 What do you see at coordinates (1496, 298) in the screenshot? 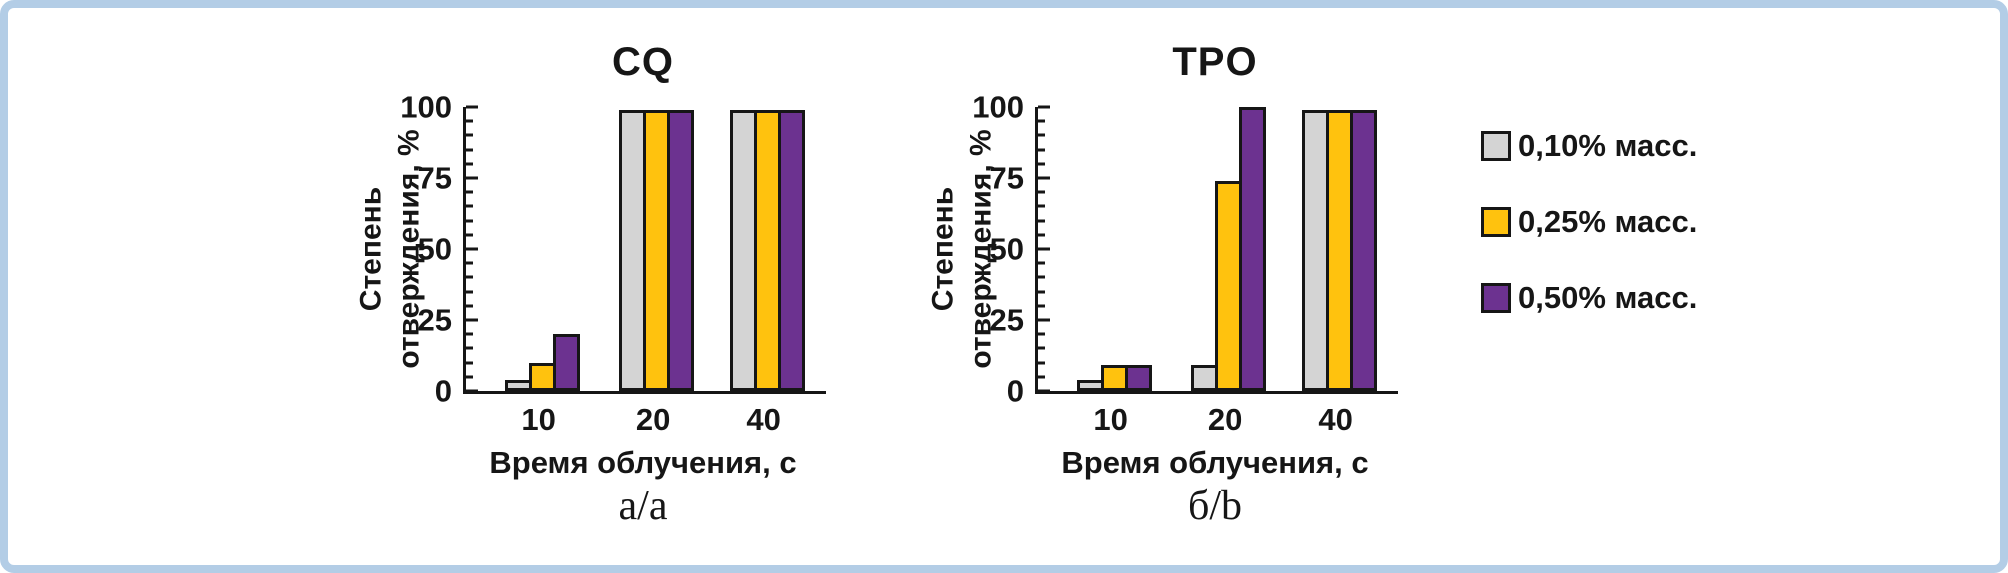
I see `legend-swatch-purple` at bounding box center [1496, 298].